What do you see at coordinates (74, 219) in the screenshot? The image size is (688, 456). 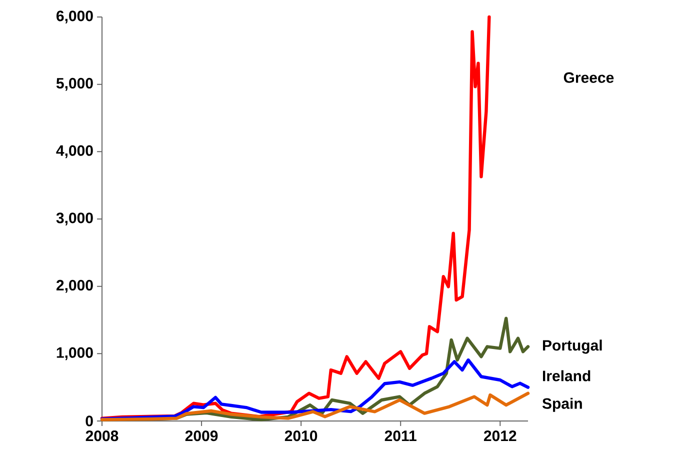 I see `y-tick-label: 3,000` at bounding box center [74, 219].